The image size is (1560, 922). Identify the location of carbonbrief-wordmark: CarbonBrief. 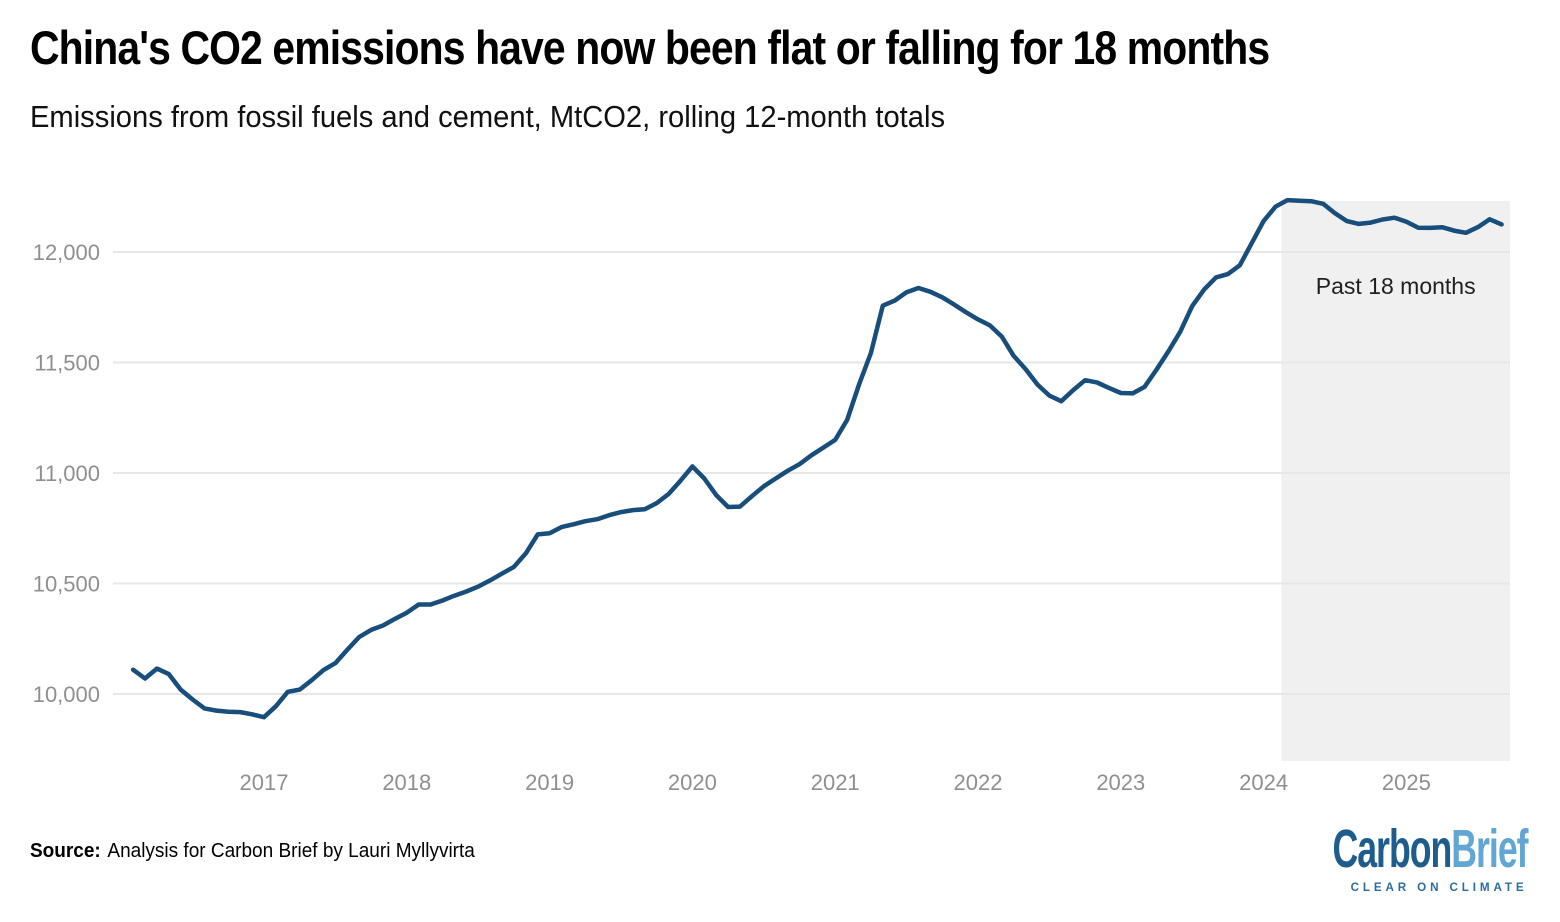
(1430, 849).